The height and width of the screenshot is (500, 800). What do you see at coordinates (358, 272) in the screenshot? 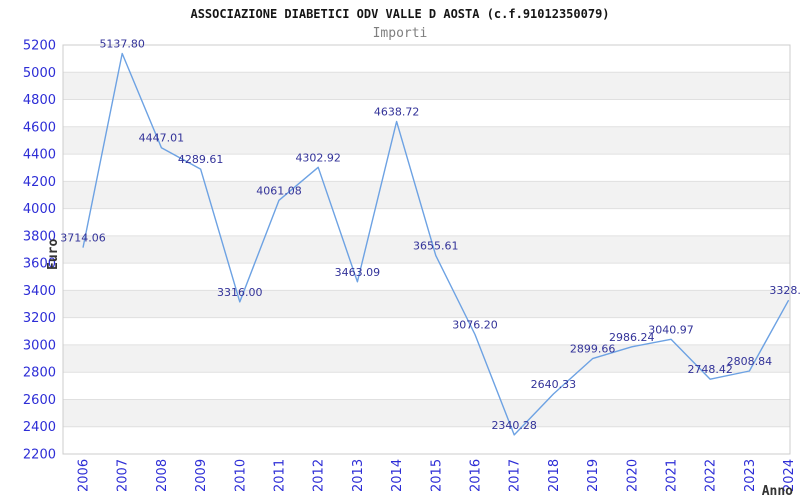
I see `data-point-label: 3463.09` at bounding box center [358, 272].